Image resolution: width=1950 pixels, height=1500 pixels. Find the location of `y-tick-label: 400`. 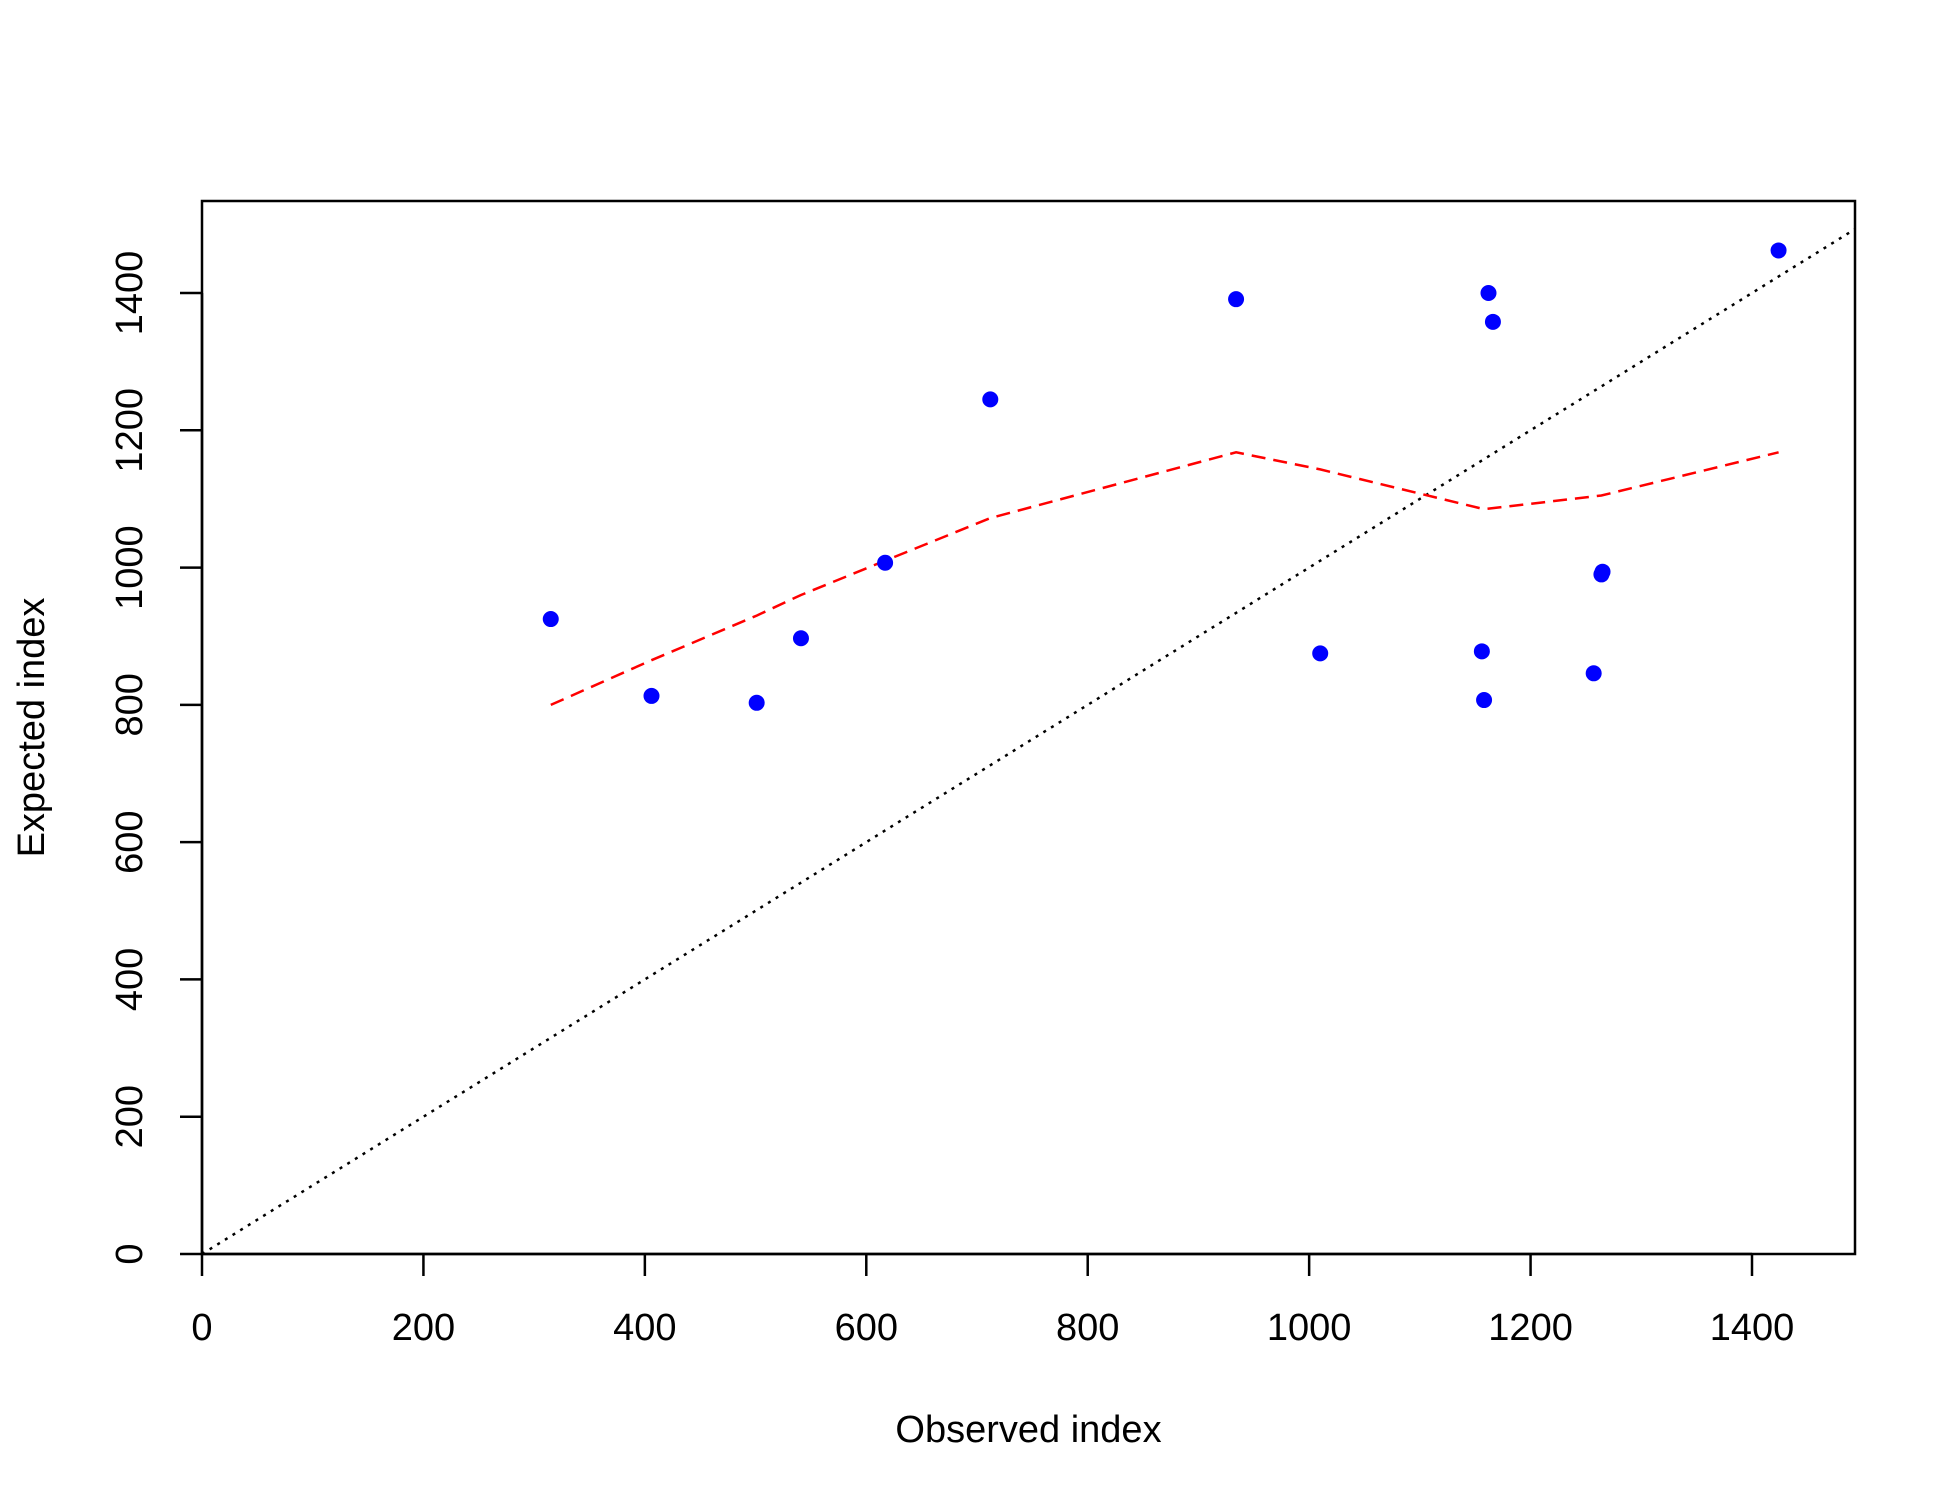

y-tick-label: 400 is located at coordinates (130, 979).